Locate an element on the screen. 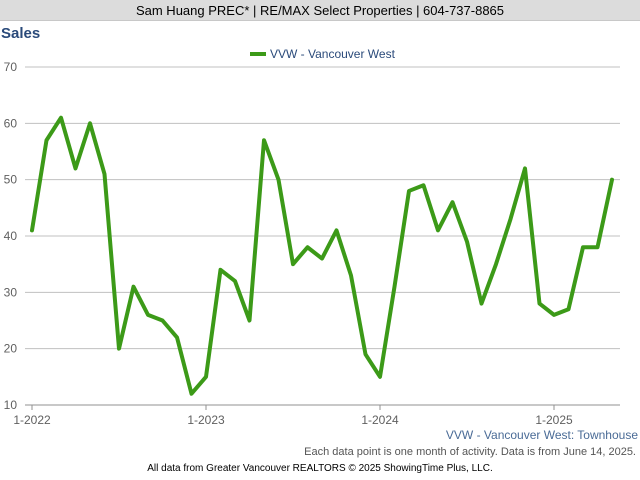  x-tick-label: 1-2022 is located at coordinates (32, 420).